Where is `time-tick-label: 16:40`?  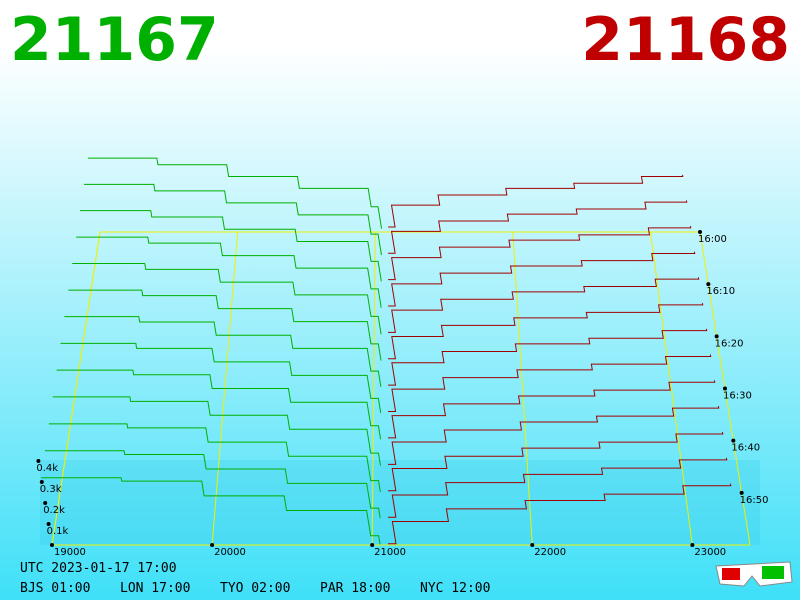
time-tick-label: 16:40 is located at coordinates (745, 448).